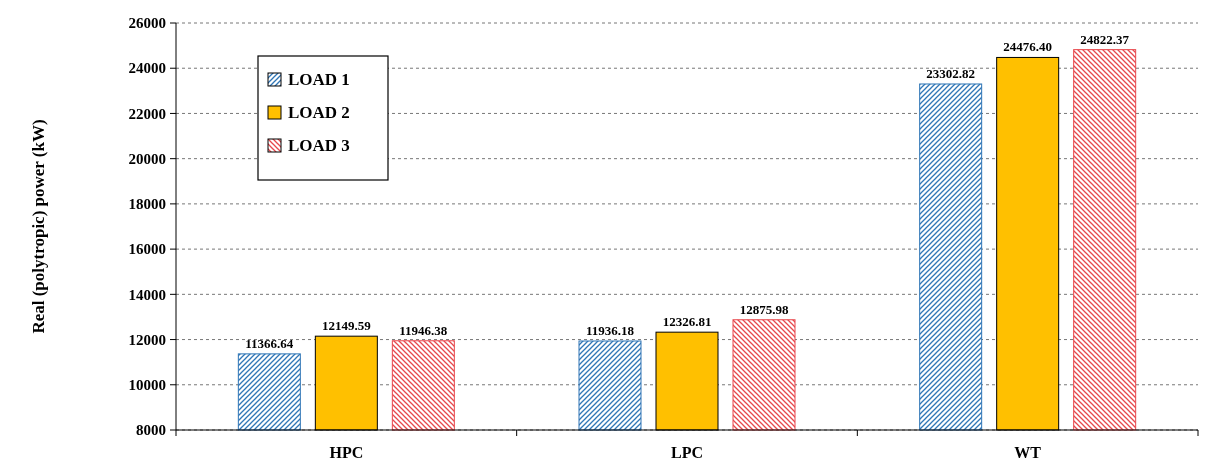 The image size is (1205, 471). What do you see at coordinates (423, 330) in the screenshot?
I see `data-label: 11946.38` at bounding box center [423, 330].